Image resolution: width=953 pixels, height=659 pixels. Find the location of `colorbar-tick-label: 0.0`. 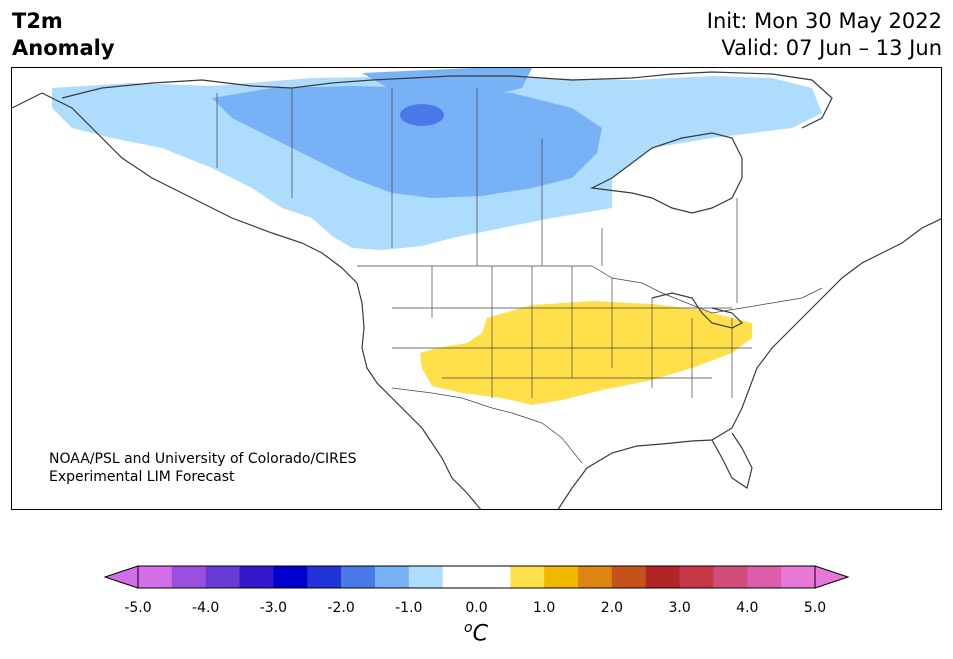

colorbar-tick-label: 0.0 is located at coordinates (476, 608).